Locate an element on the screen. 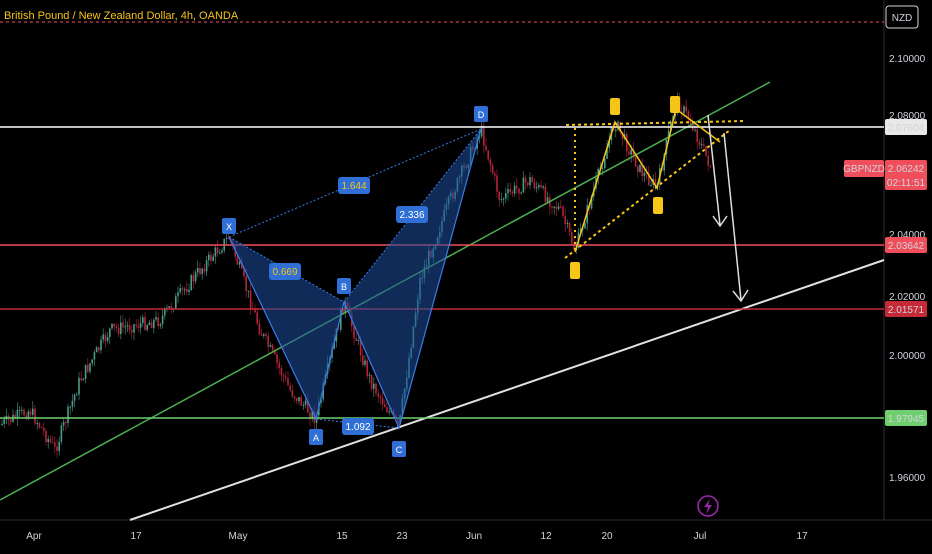 The height and width of the screenshot is (554, 932). point-label-b: B is located at coordinates (344, 286).